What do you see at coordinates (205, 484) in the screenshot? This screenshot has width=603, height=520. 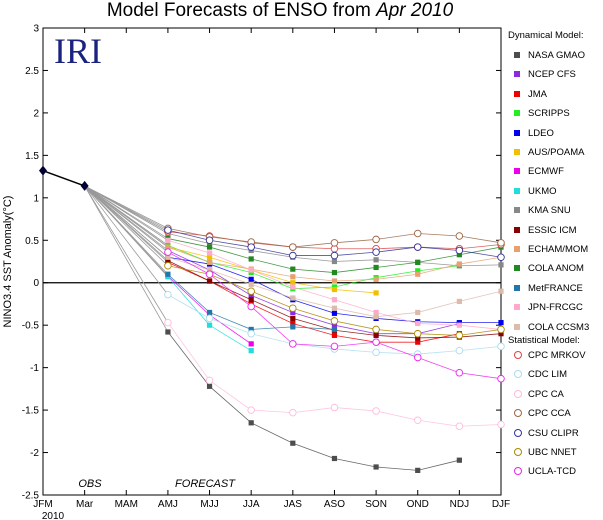 I see `forecast-label: FORECAST` at bounding box center [205, 484].